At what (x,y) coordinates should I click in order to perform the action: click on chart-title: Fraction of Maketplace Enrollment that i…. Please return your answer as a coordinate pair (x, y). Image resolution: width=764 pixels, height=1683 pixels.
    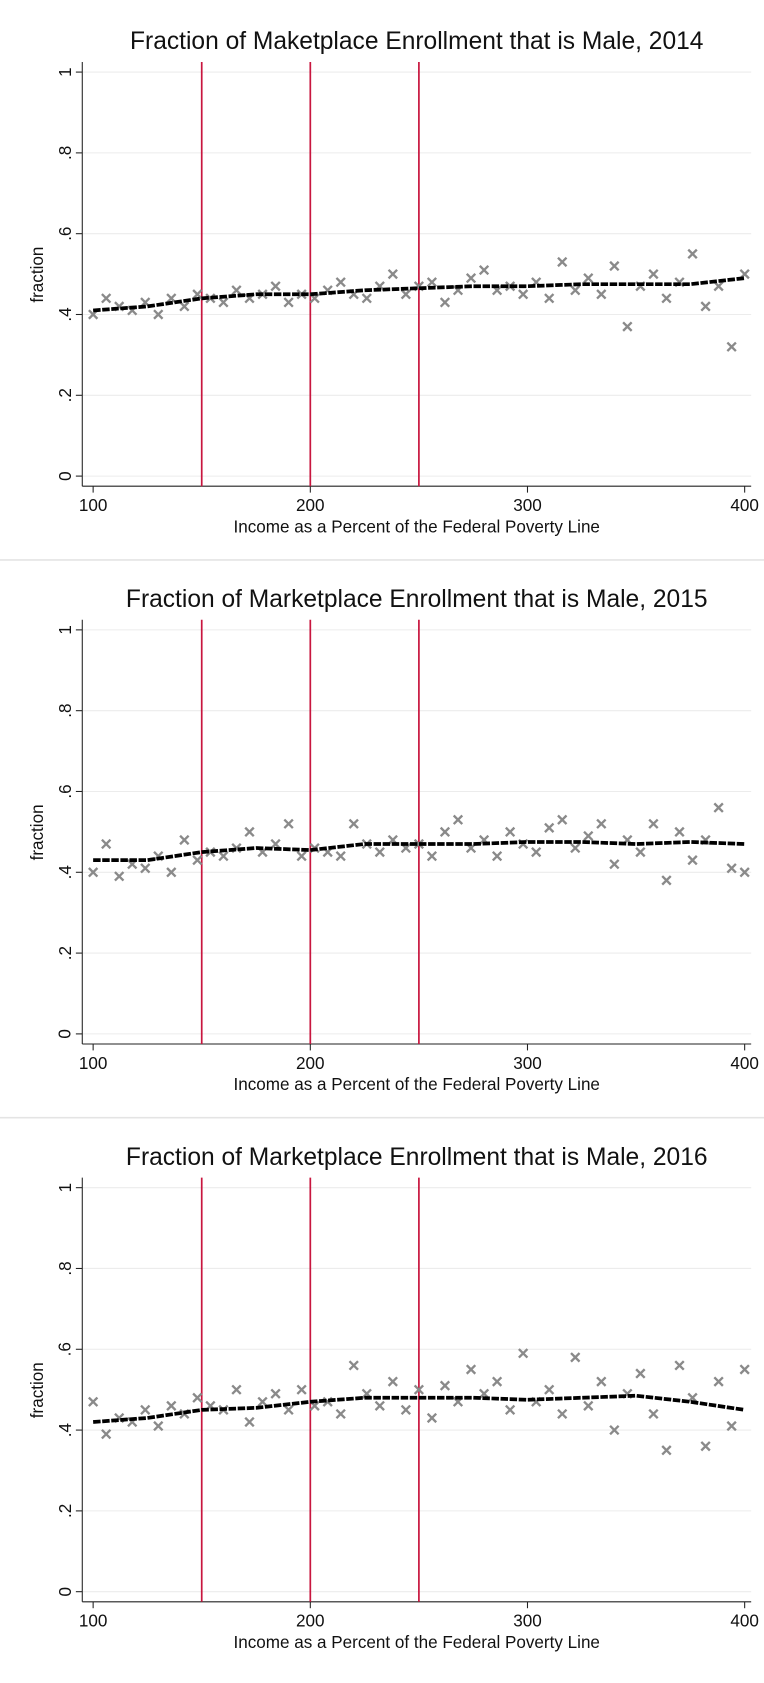
    Looking at the image, I should click on (416, 41).